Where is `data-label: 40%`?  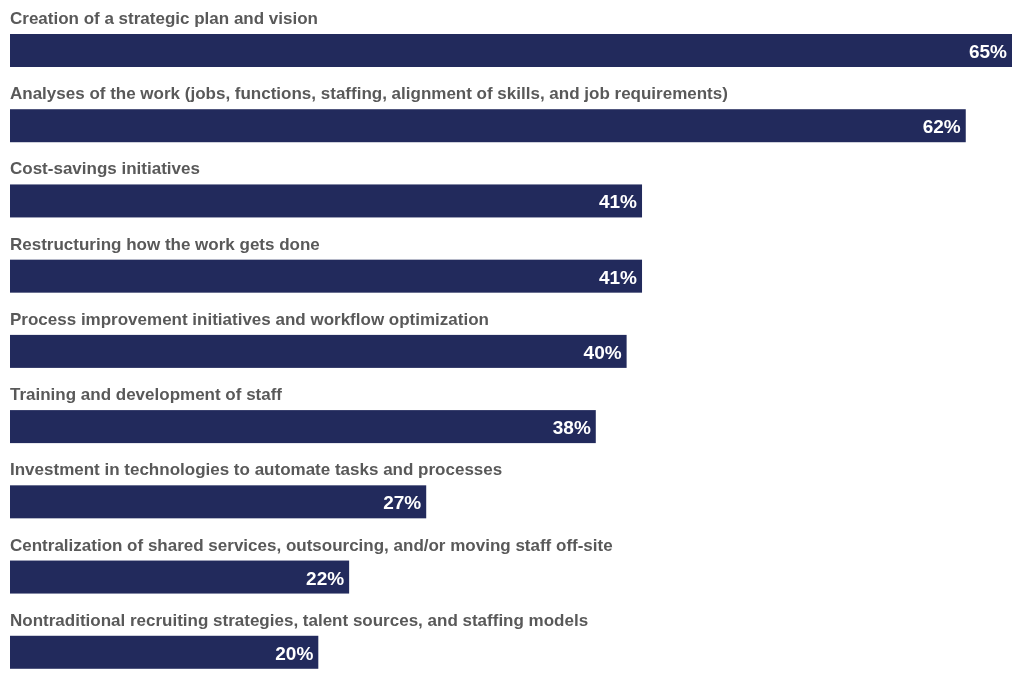 data-label: 40% is located at coordinates (602, 352).